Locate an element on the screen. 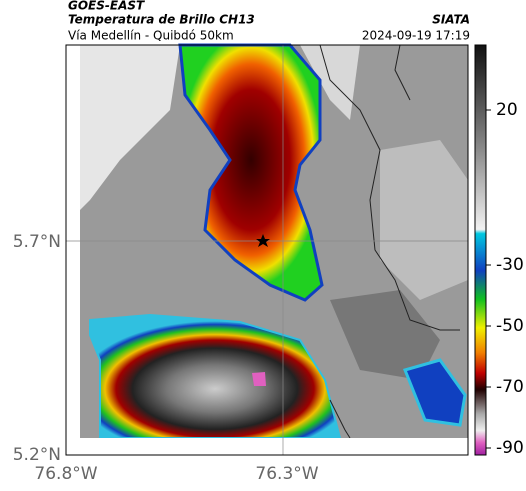 The image size is (526, 491). subtitle: Vía Medellín - Quibdó 50km is located at coordinates (151, 36).